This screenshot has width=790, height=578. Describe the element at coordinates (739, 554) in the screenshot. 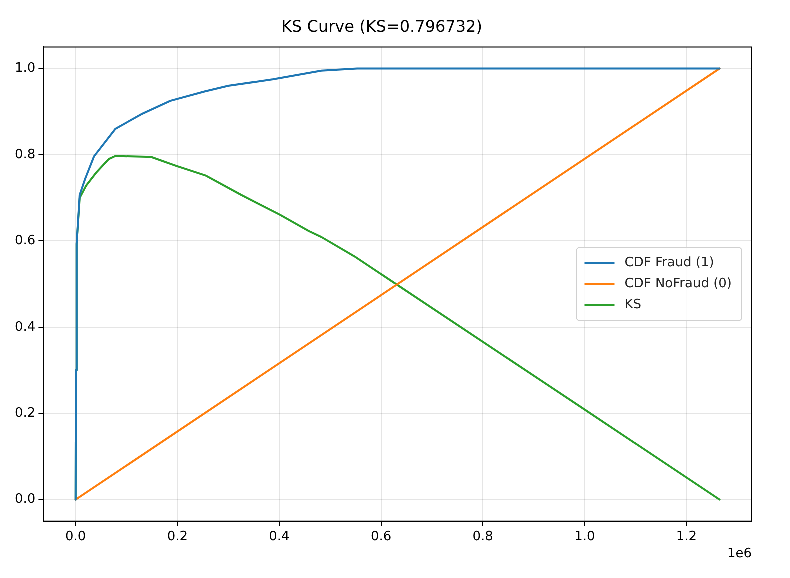

I see `text: 1e6` at that location.